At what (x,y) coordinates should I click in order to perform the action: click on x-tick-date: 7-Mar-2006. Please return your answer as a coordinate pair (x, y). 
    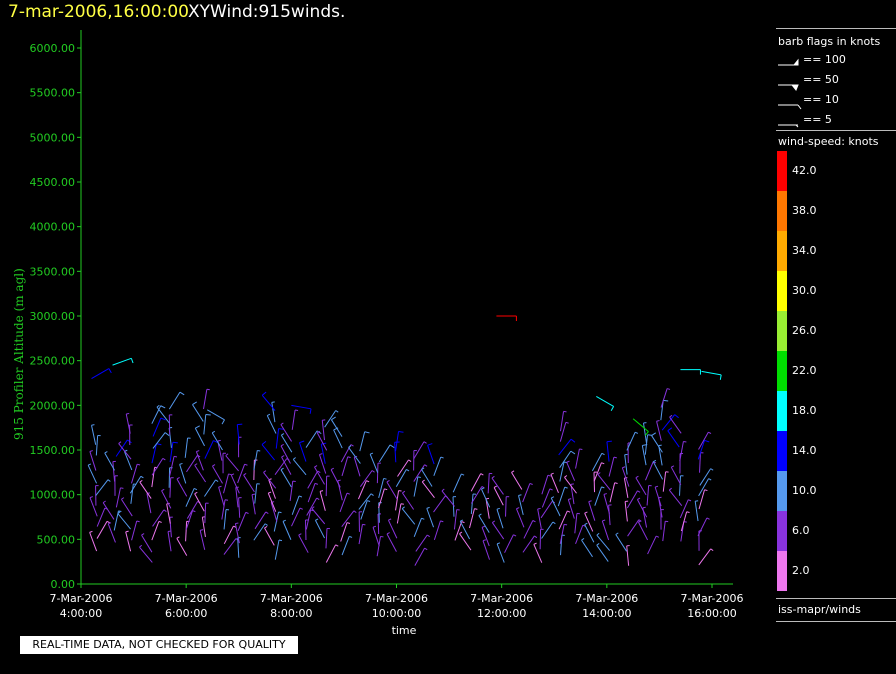
    Looking at the image, I should click on (606, 598).